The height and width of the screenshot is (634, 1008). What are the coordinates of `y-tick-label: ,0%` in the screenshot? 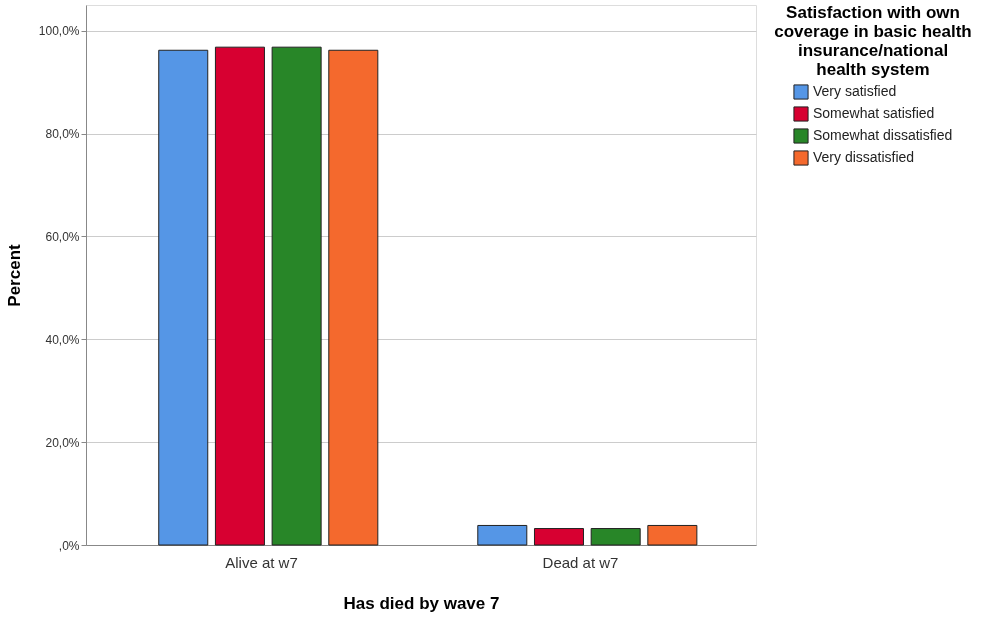 It's located at (69, 545).